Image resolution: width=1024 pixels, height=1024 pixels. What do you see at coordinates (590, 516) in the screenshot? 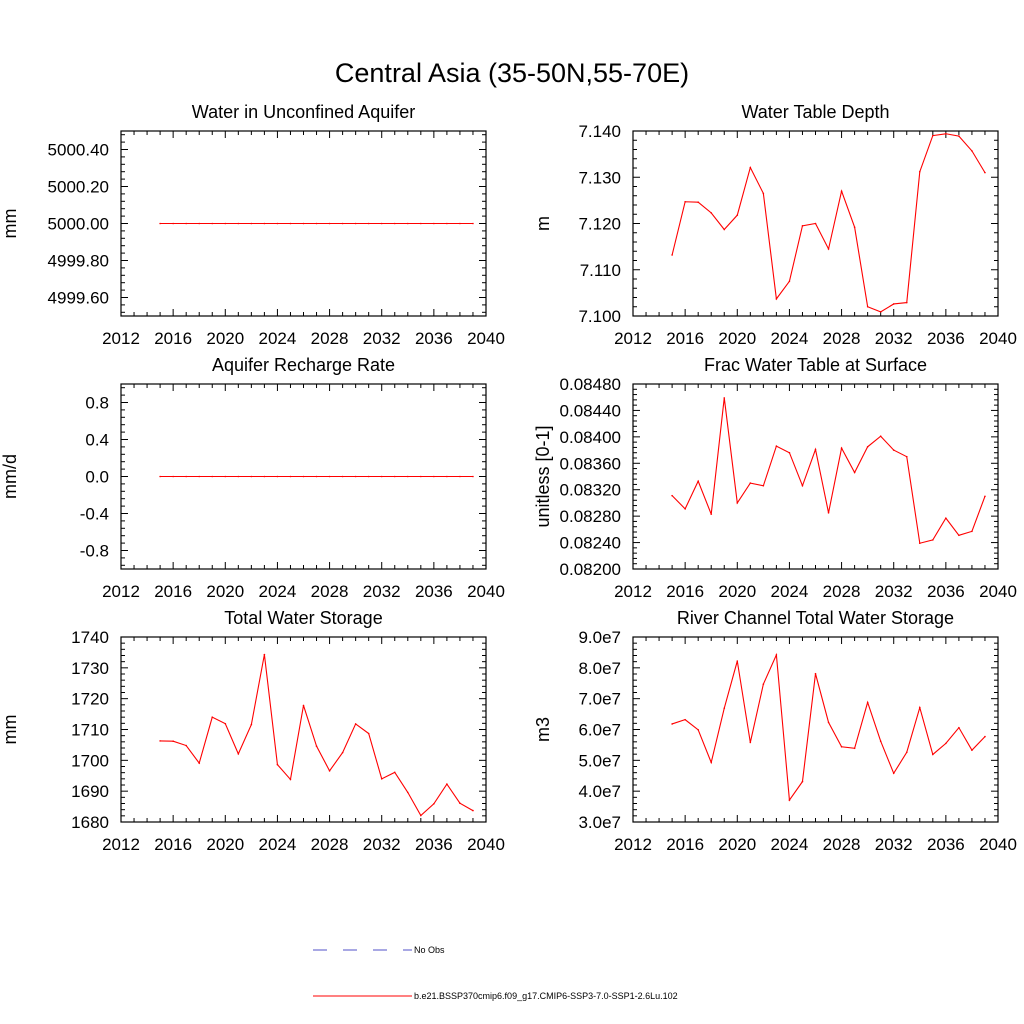
I see `y-tick-label: 0.08280` at bounding box center [590, 516].